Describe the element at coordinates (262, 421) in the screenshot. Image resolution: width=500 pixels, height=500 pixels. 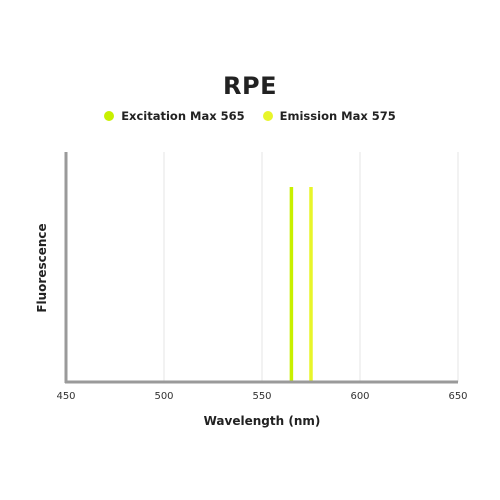
I see `x-axis-label: Wavelength (nm)` at that location.